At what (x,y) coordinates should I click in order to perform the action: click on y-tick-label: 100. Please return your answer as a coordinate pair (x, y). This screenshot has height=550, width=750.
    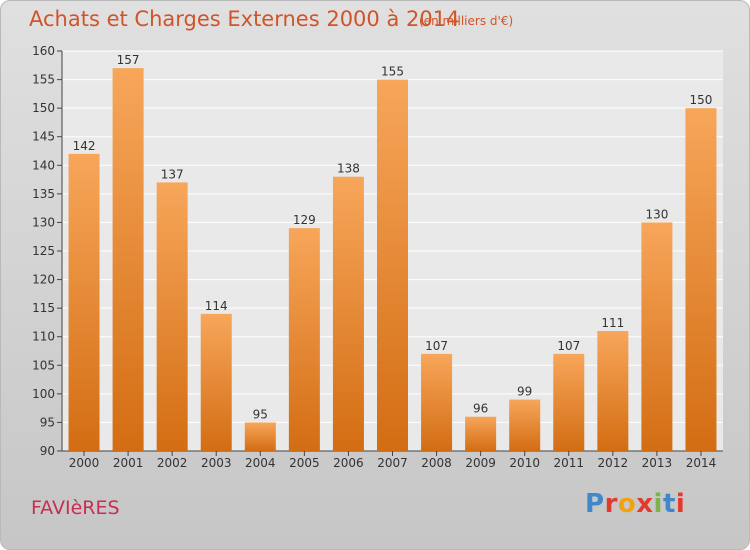
    Looking at the image, I should click on (43, 394).